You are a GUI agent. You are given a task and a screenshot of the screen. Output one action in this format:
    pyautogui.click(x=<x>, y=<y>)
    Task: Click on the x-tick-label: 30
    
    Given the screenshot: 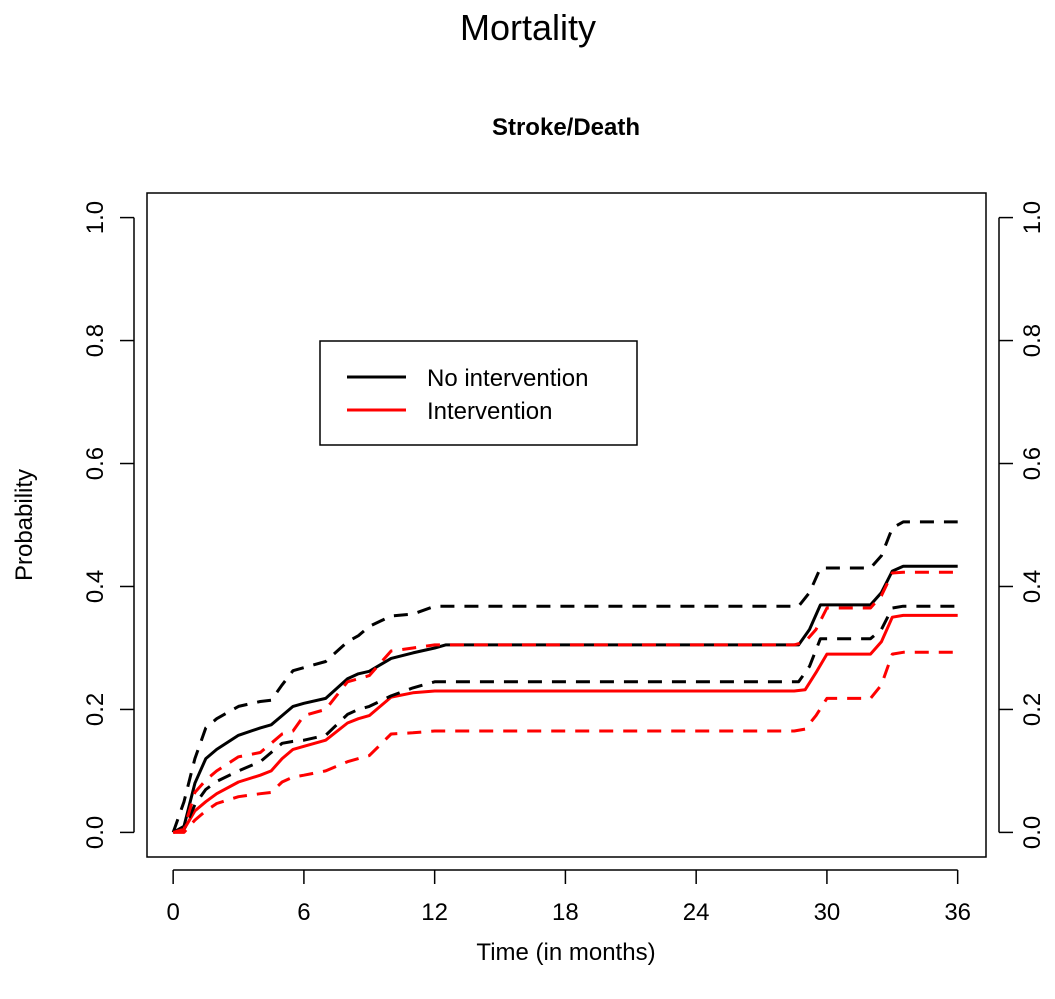 What is the action you would take?
    pyautogui.click(x=827, y=912)
    